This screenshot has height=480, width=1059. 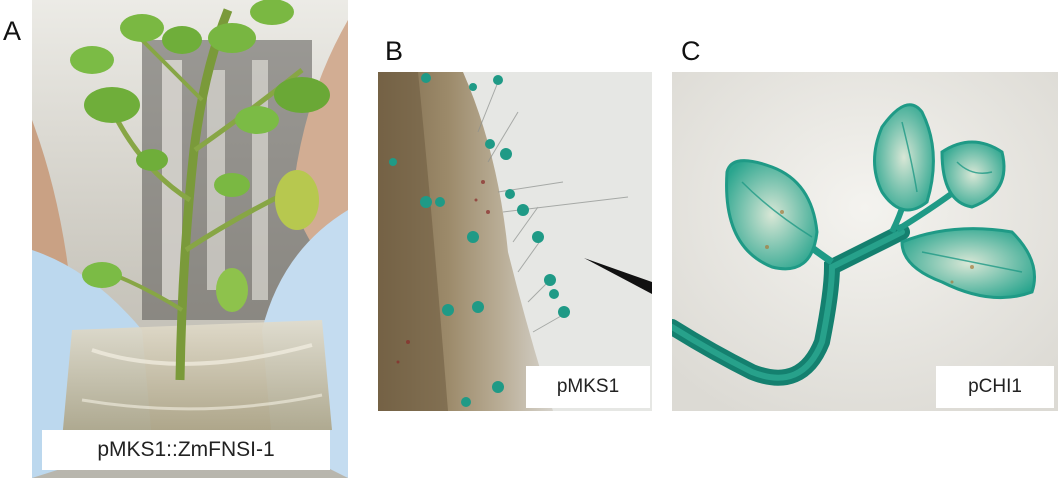 What do you see at coordinates (691, 51) in the screenshot?
I see `panel-letter-c: C` at bounding box center [691, 51].